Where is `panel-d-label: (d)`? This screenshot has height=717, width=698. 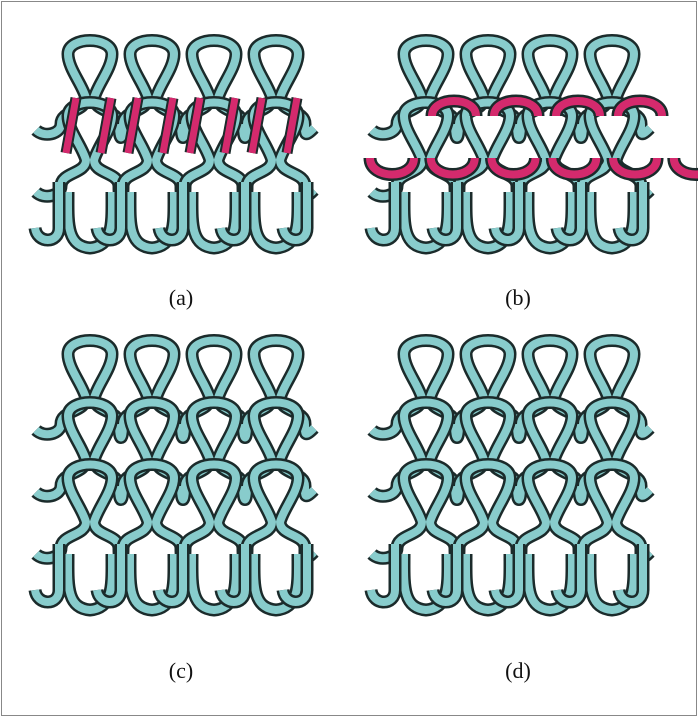
panel-d-label: (d) is located at coordinates (518, 670).